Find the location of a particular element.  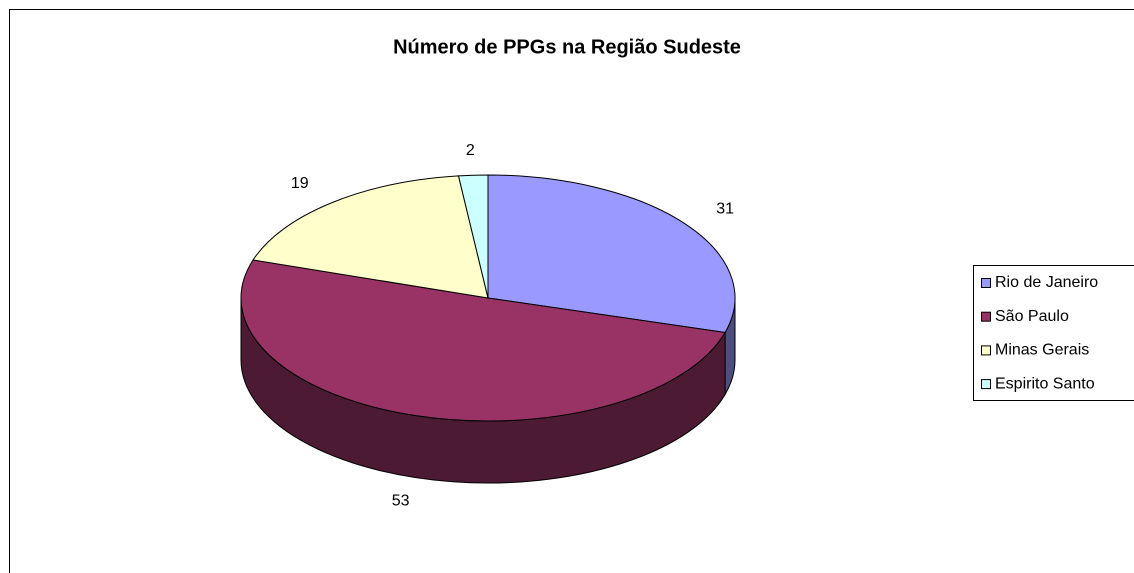

data-label: 2 is located at coordinates (470, 150).